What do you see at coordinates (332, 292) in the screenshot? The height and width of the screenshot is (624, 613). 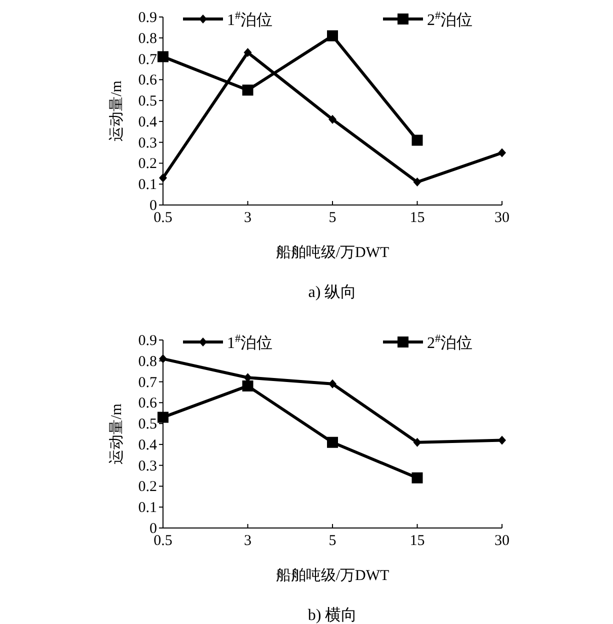 I see `text: a) 纵向` at bounding box center [332, 292].